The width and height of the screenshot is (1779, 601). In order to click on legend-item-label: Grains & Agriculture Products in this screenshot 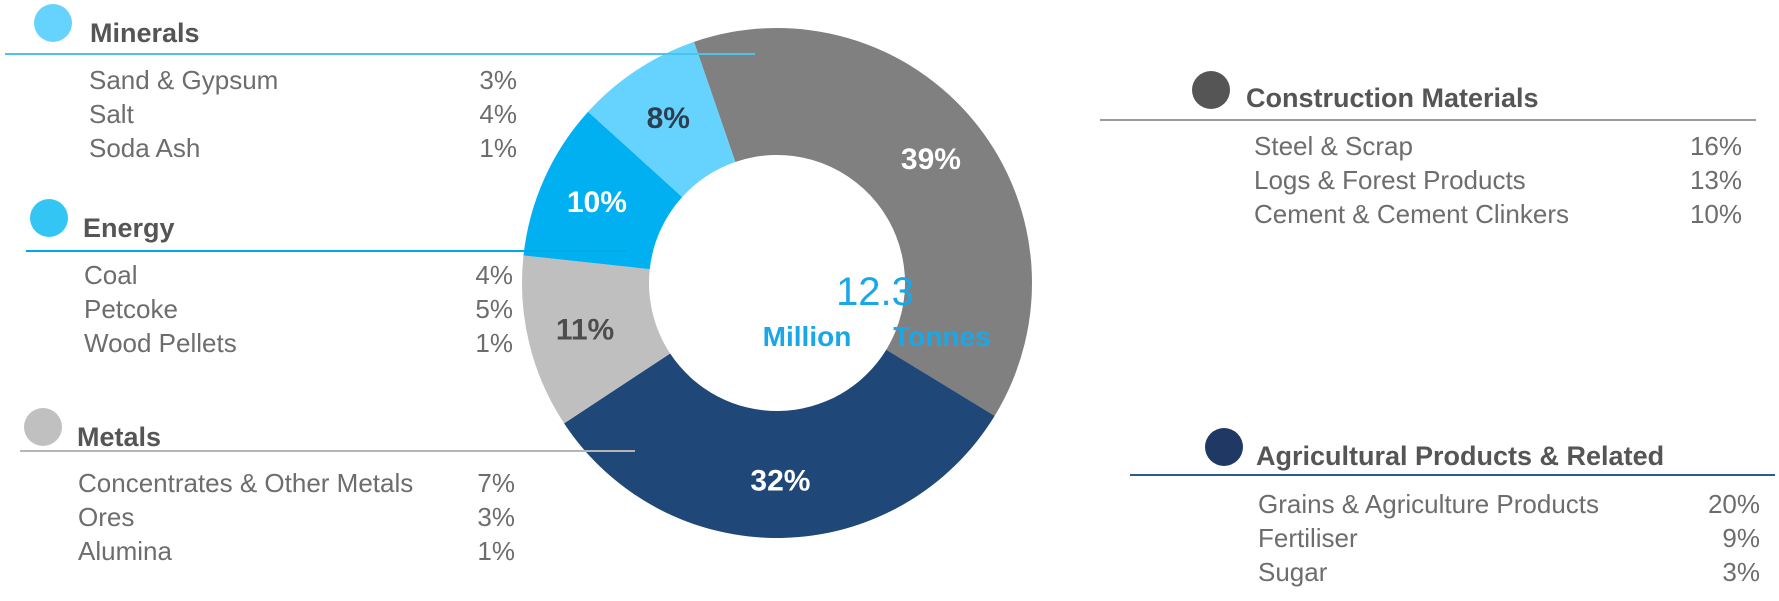, I will do `click(1429, 504)`.